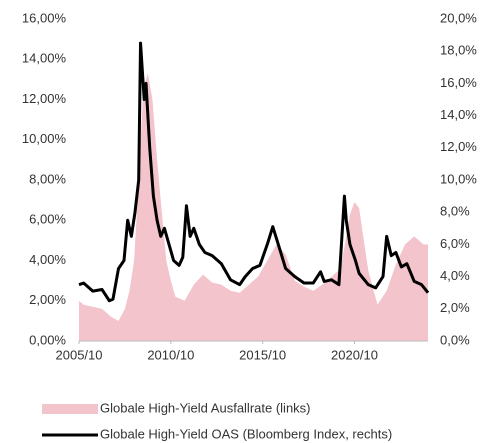 The image size is (486, 443). What do you see at coordinates (455, 275) in the screenshot?
I see `y2-tick-label: 4,0%` at bounding box center [455, 275].